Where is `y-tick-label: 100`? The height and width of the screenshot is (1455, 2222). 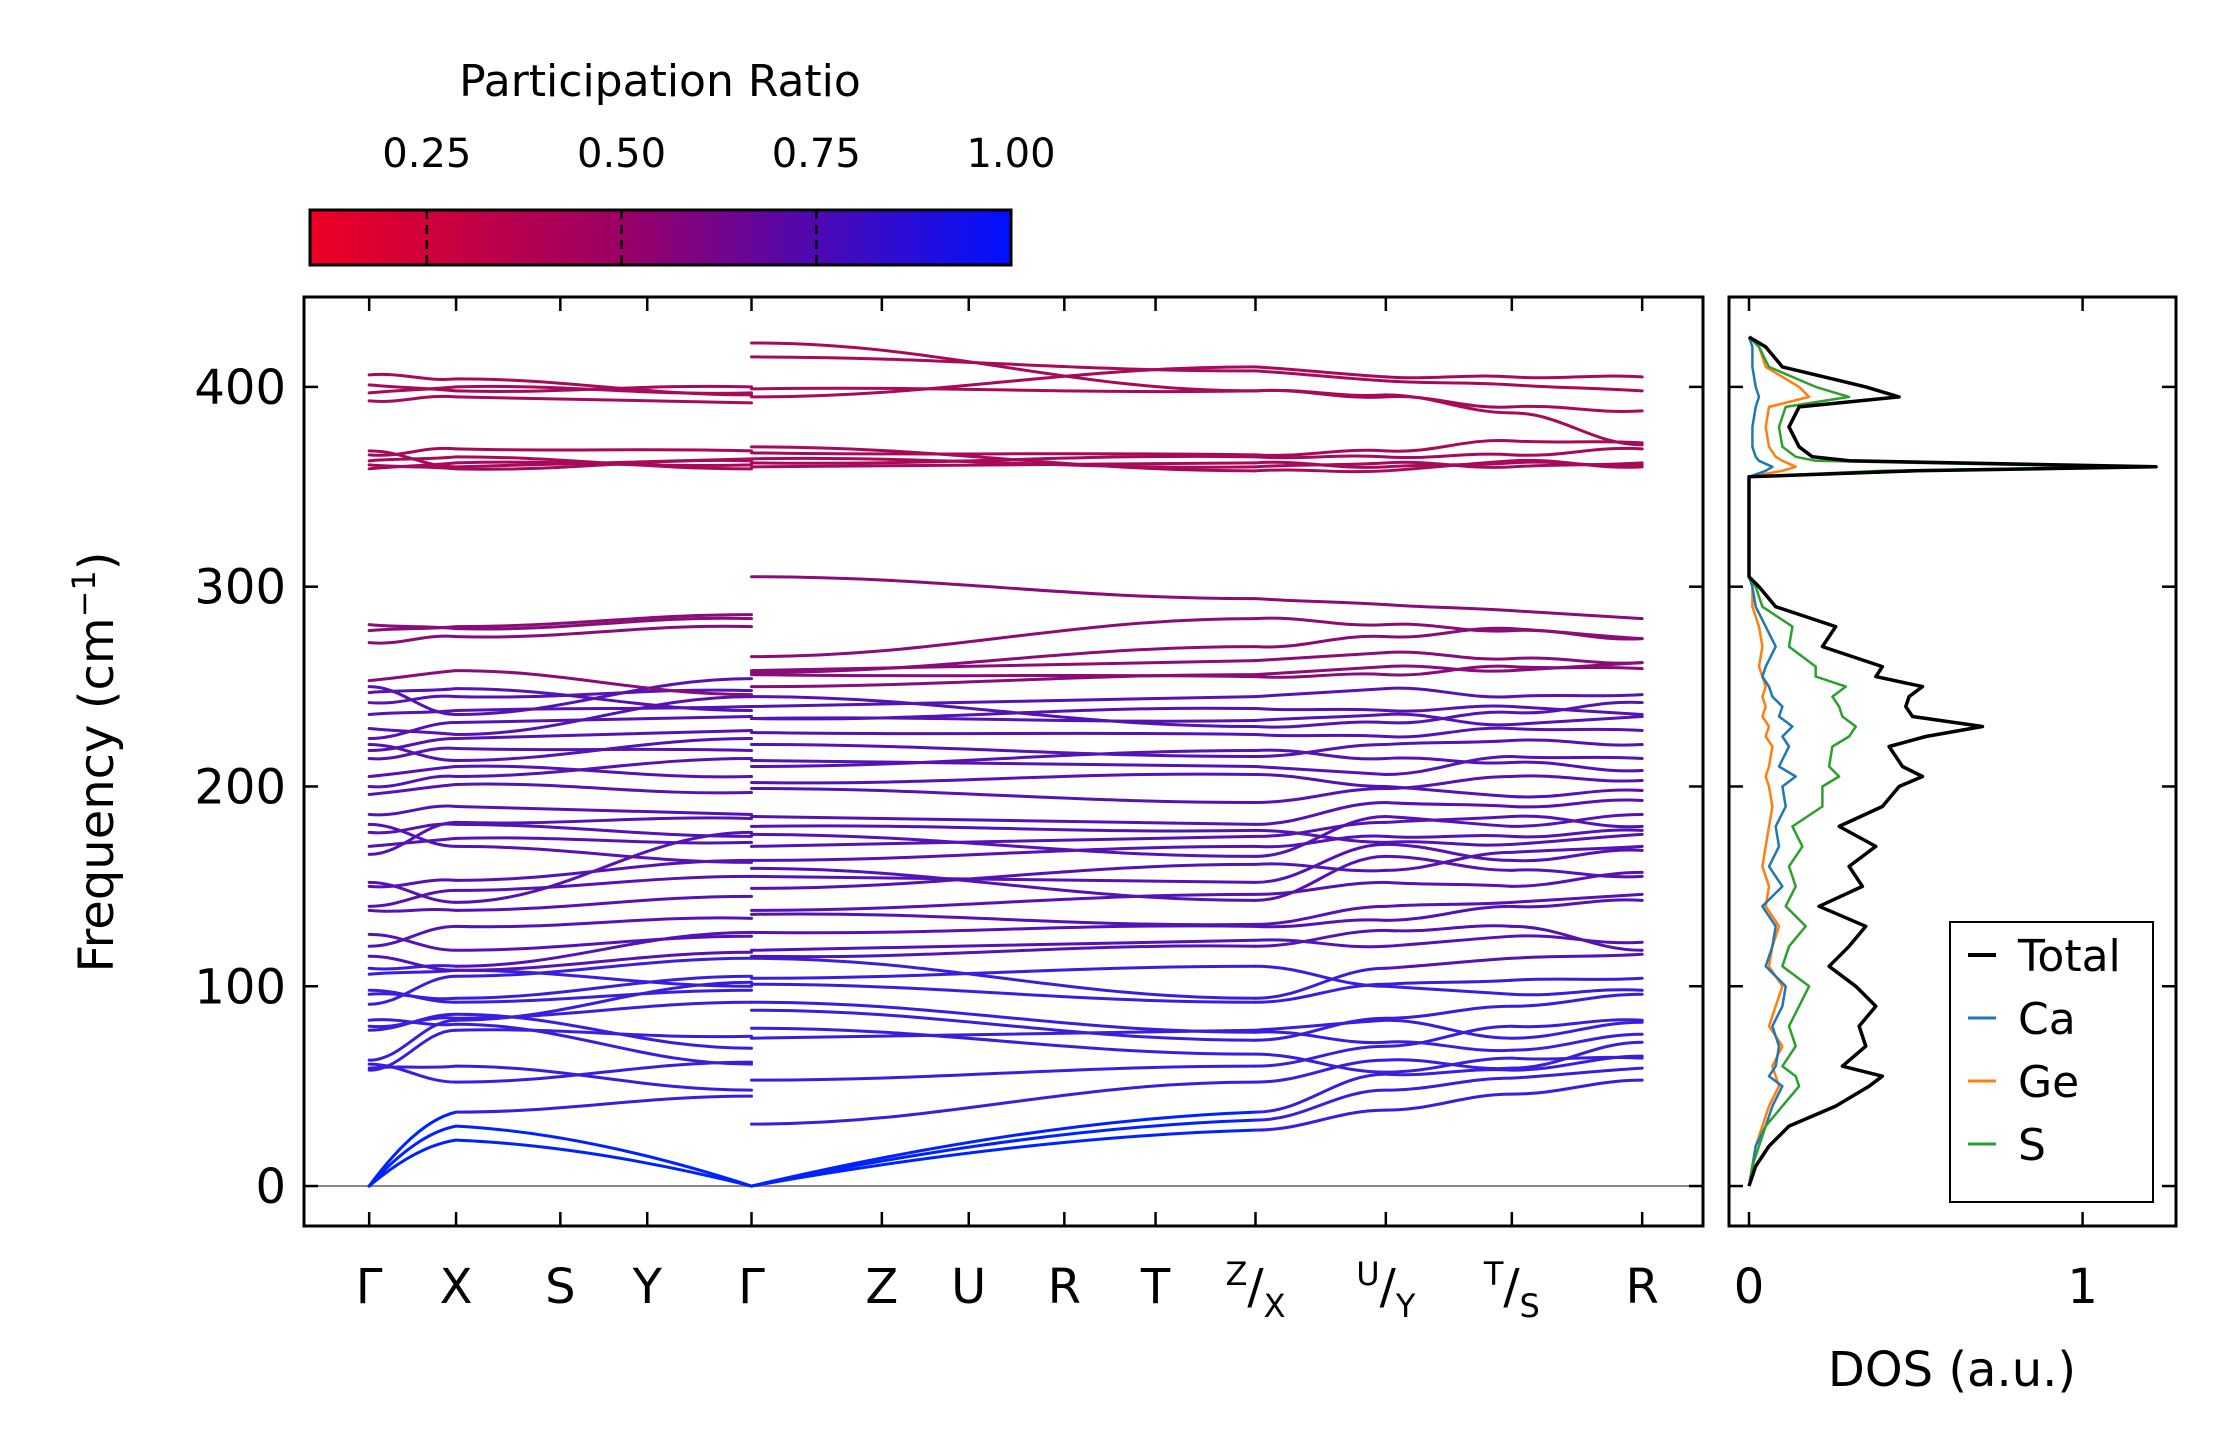
y-tick-label: 100 is located at coordinates (240, 987).